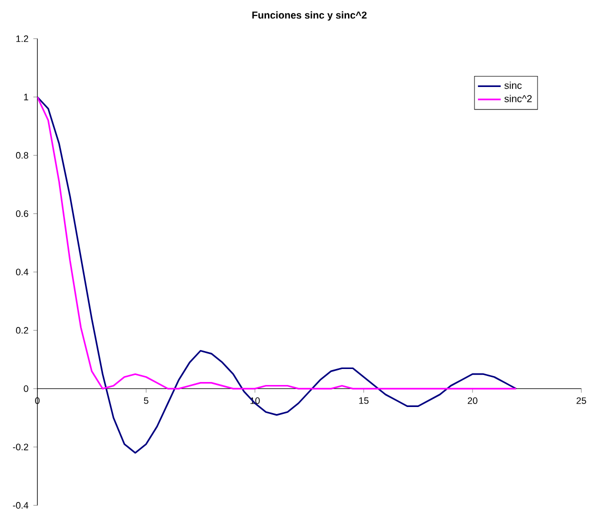 Image resolution: width=598 pixels, height=512 pixels. I want to click on chart-title: Funciones sinc y sinc^2, so click(309, 16).